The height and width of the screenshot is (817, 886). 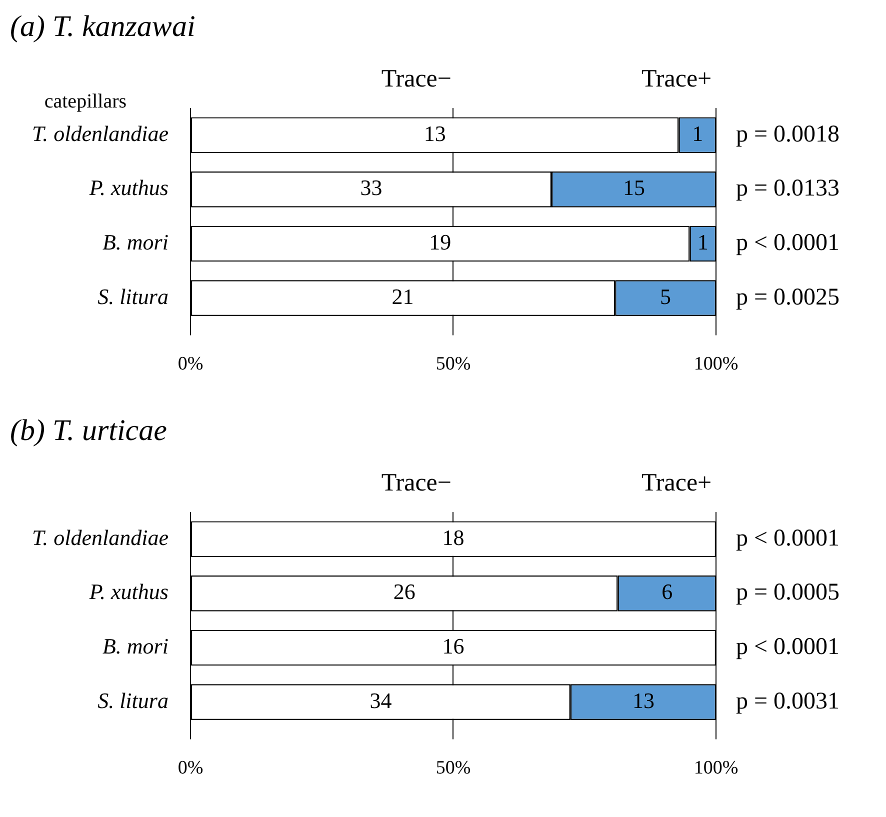 I want to click on annotation: p = 0.0031, so click(x=788, y=701).